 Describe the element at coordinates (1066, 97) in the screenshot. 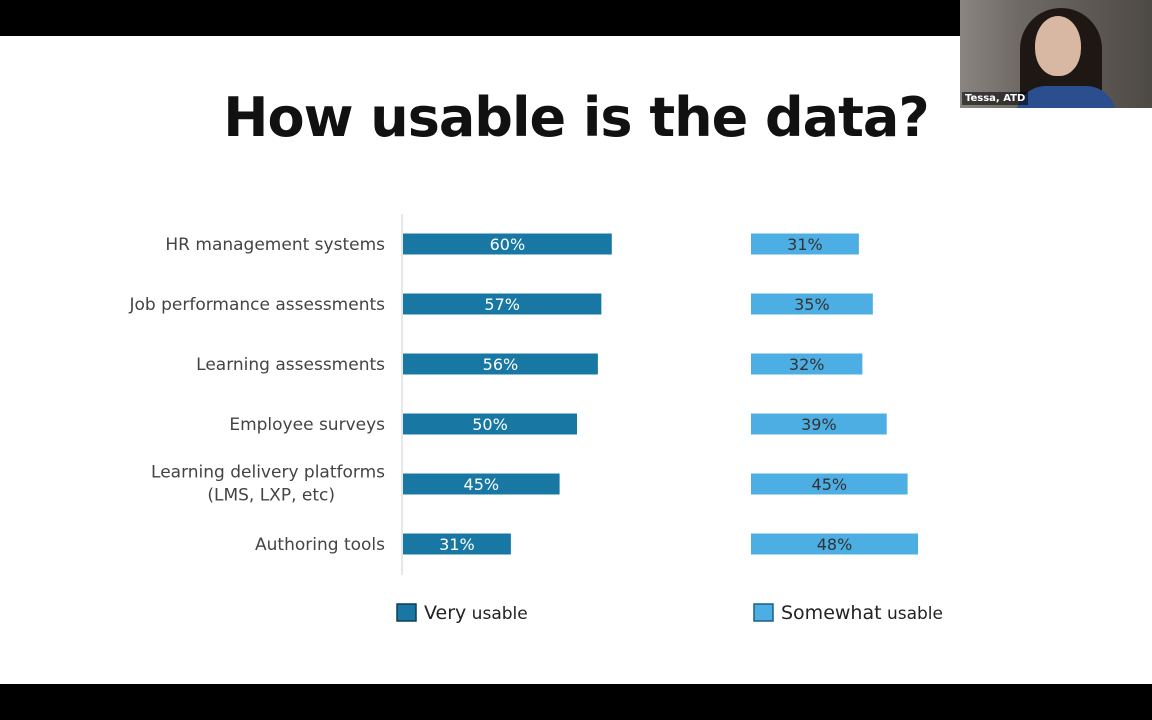

I see `participant-shirt` at that location.